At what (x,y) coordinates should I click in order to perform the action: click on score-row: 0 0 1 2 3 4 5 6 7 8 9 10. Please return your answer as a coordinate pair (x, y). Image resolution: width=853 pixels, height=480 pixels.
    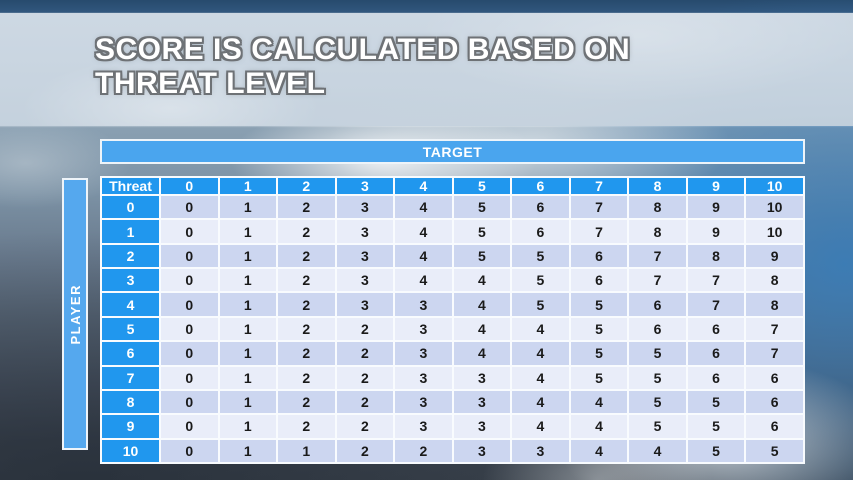
    Looking at the image, I should click on (452, 207).